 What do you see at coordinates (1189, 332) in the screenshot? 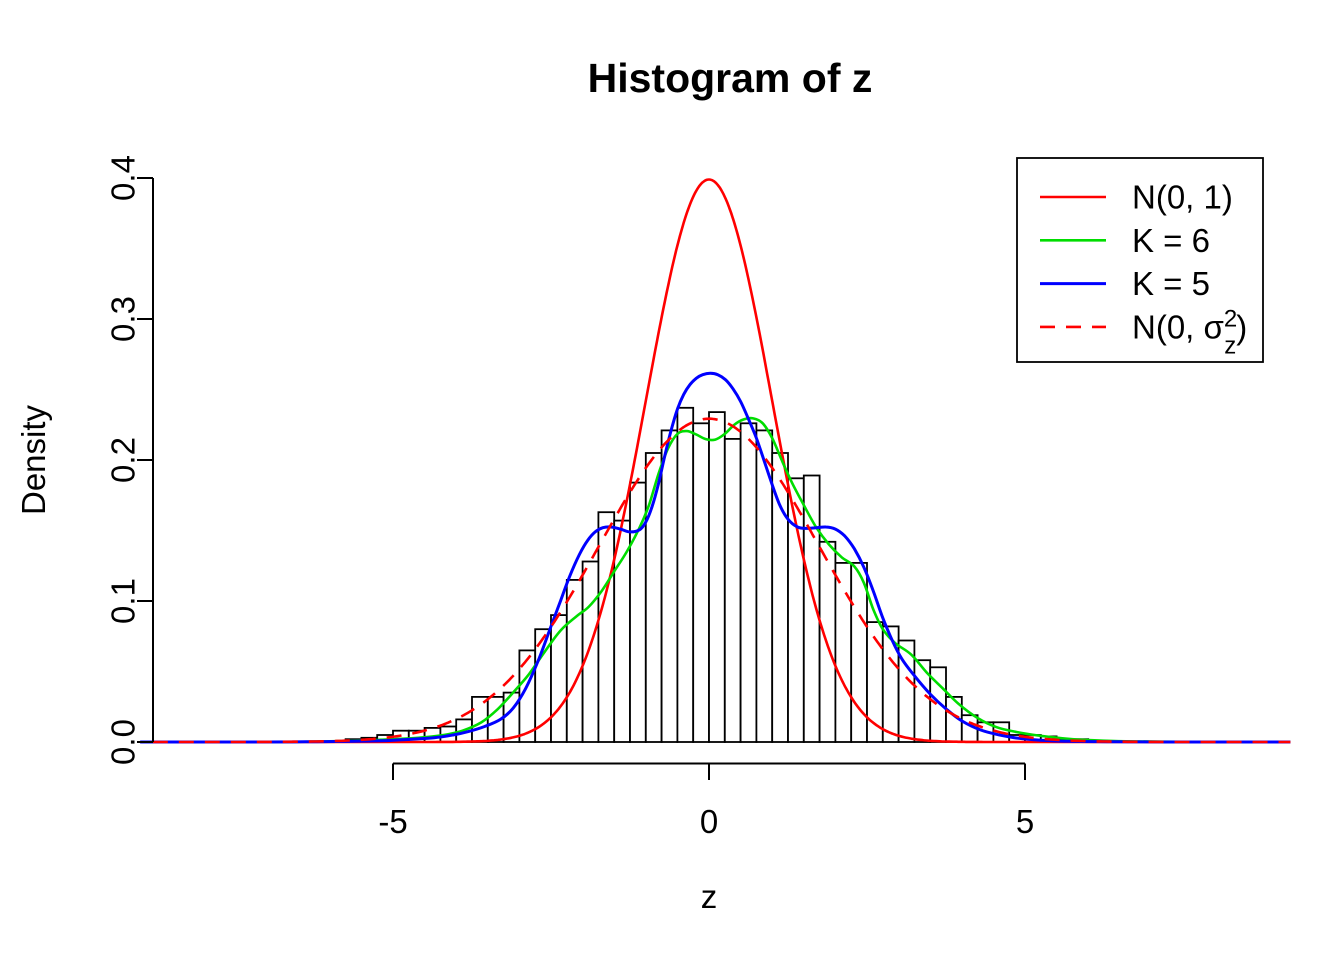
I see `legend-label: N(0, σ2 z)` at bounding box center [1189, 332].